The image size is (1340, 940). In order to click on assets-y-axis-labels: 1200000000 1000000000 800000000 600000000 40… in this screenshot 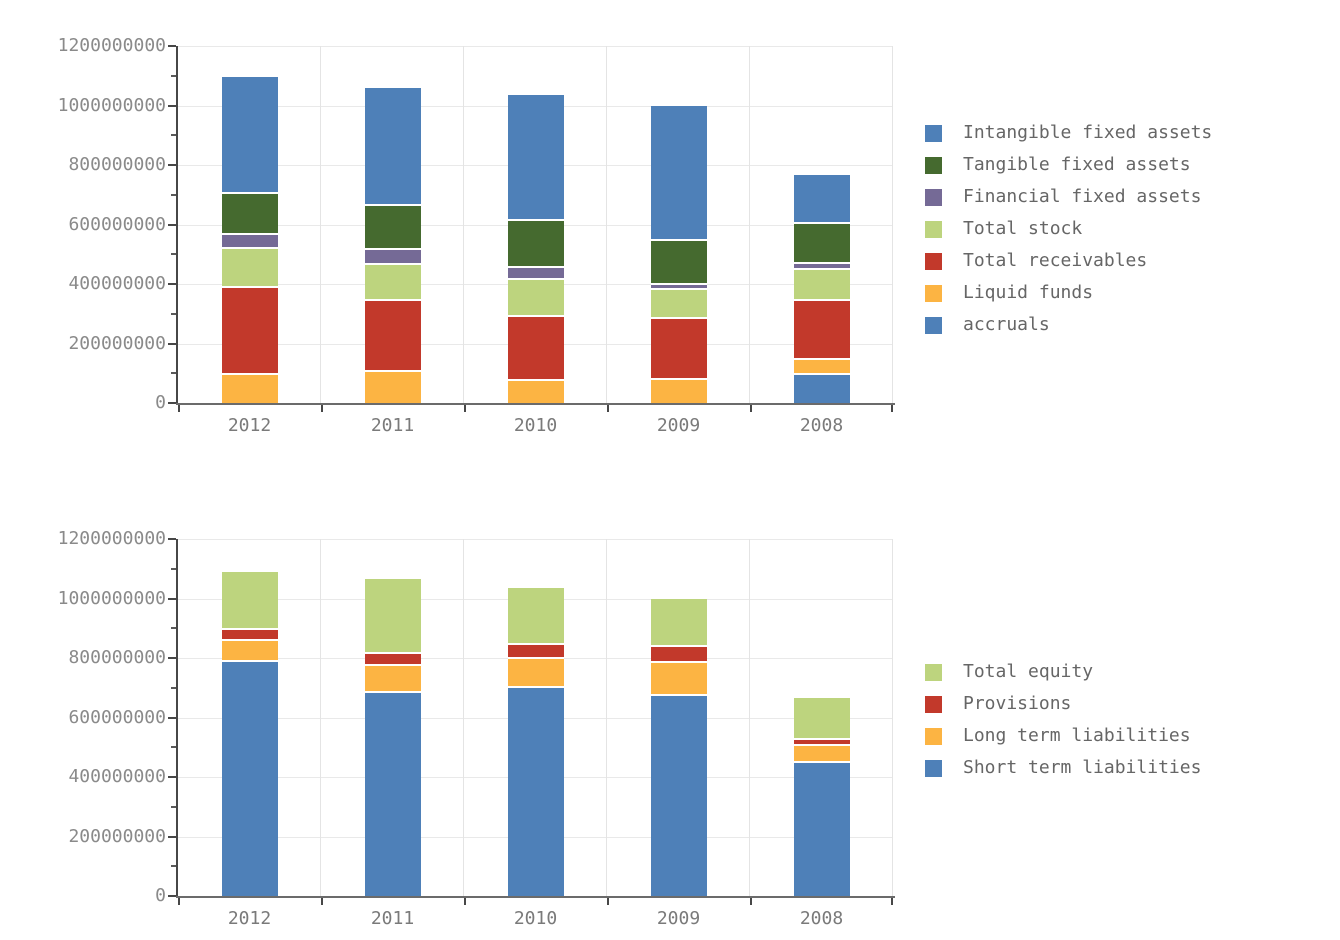, I will do `click(89, 224)`.